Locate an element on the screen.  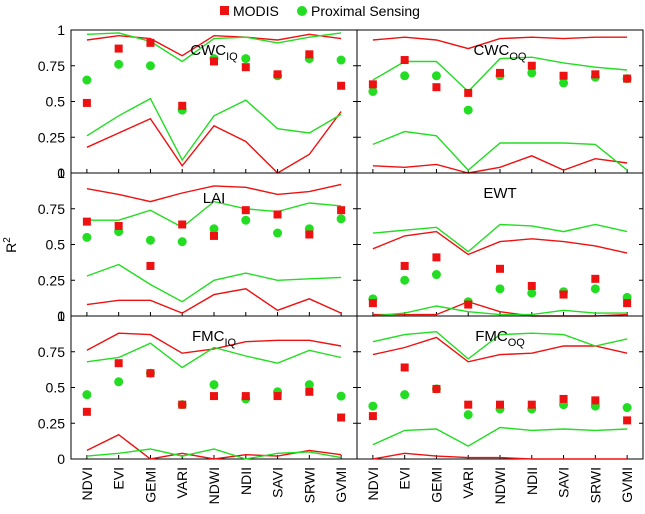
x-tick-label: NDWI is located at coordinates (214, 485).